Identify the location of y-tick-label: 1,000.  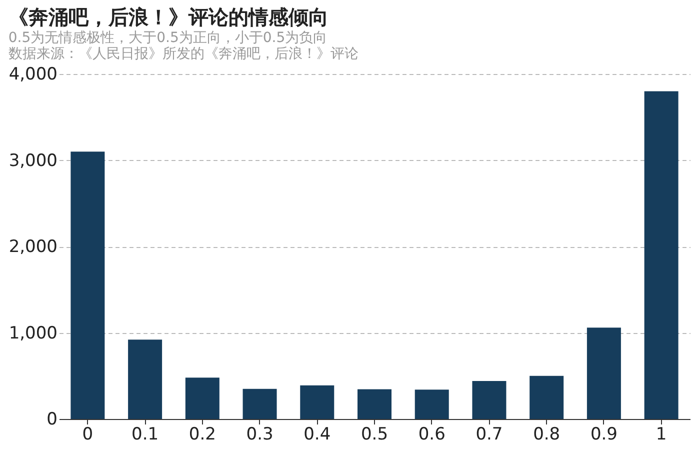
(33, 333).